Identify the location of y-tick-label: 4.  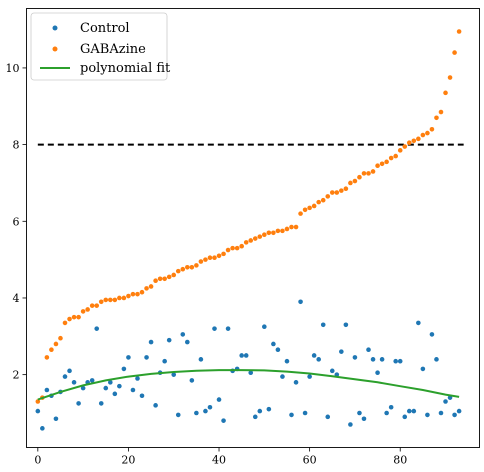
(16, 298).